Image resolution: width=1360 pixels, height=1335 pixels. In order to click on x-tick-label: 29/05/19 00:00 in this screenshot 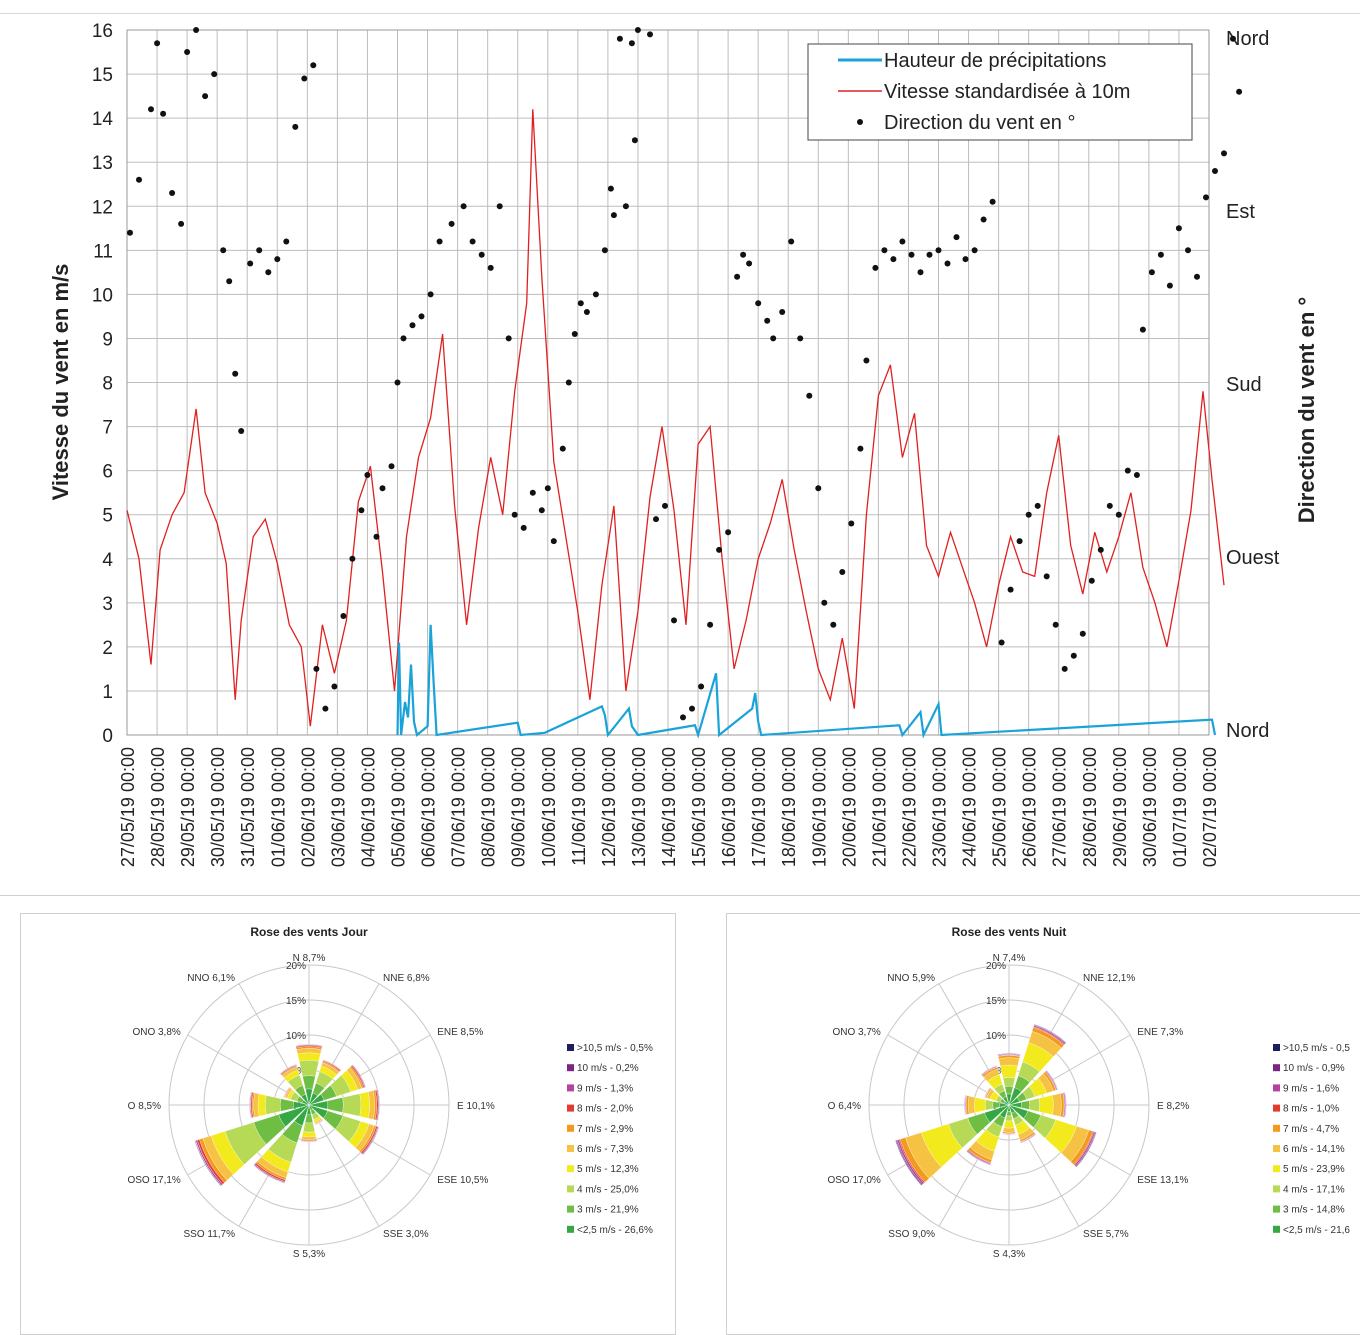, I will do `click(188, 807)`.